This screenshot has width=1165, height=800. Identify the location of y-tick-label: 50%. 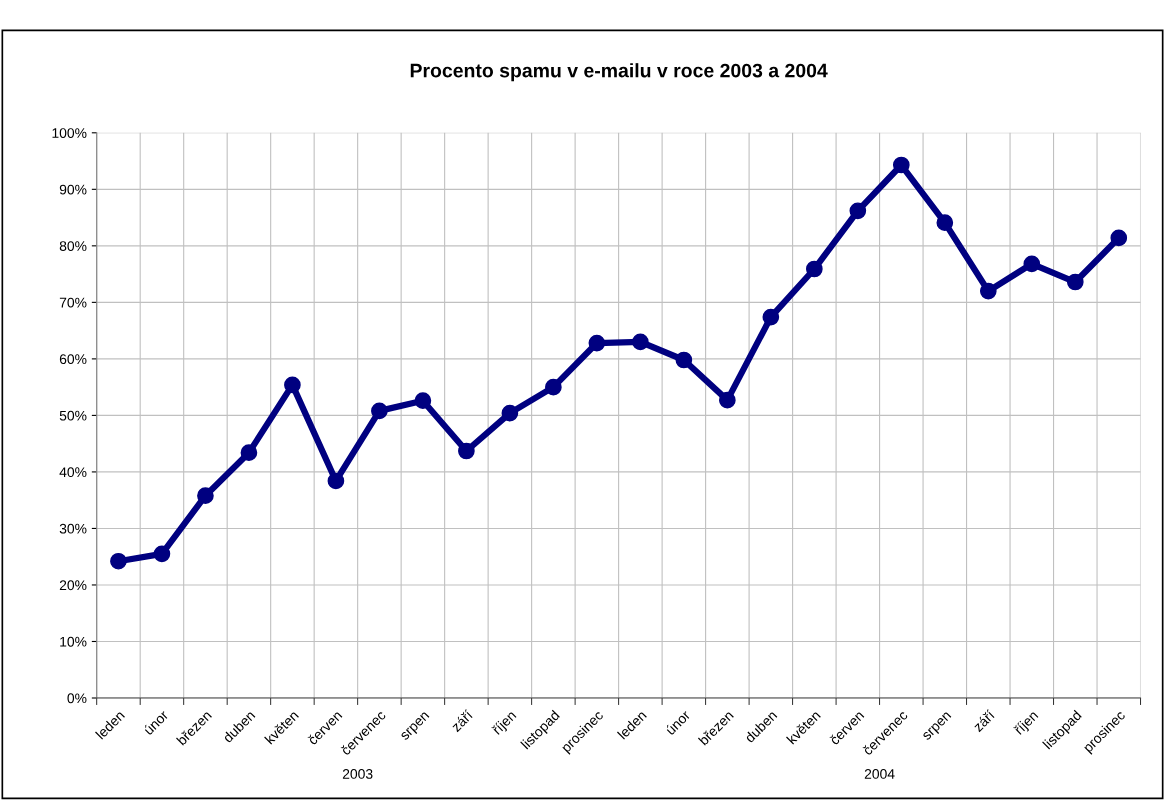
(73, 415).